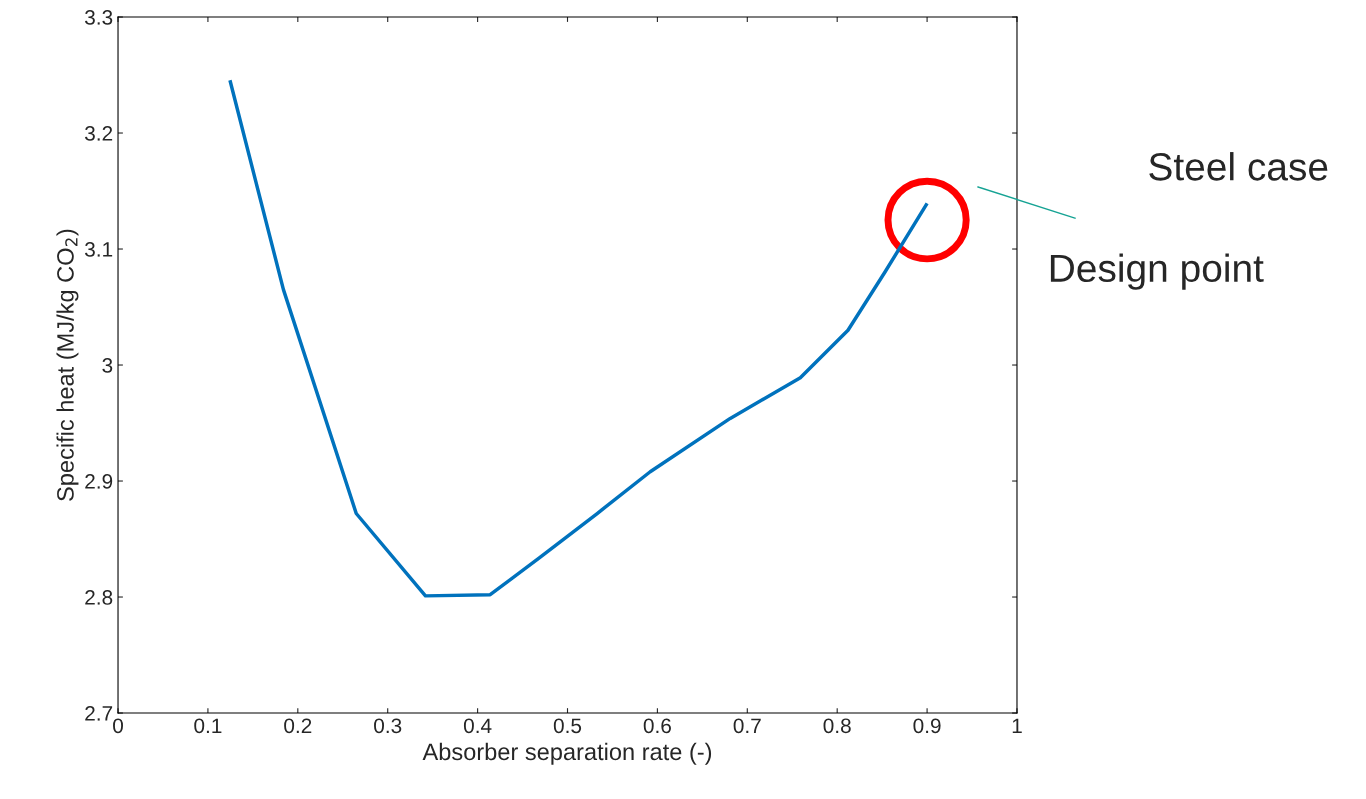 This screenshot has height=799, width=1366. What do you see at coordinates (388, 726) in the screenshot?
I see `x-tick-label: 0.3` at bounding box center [388, 726].